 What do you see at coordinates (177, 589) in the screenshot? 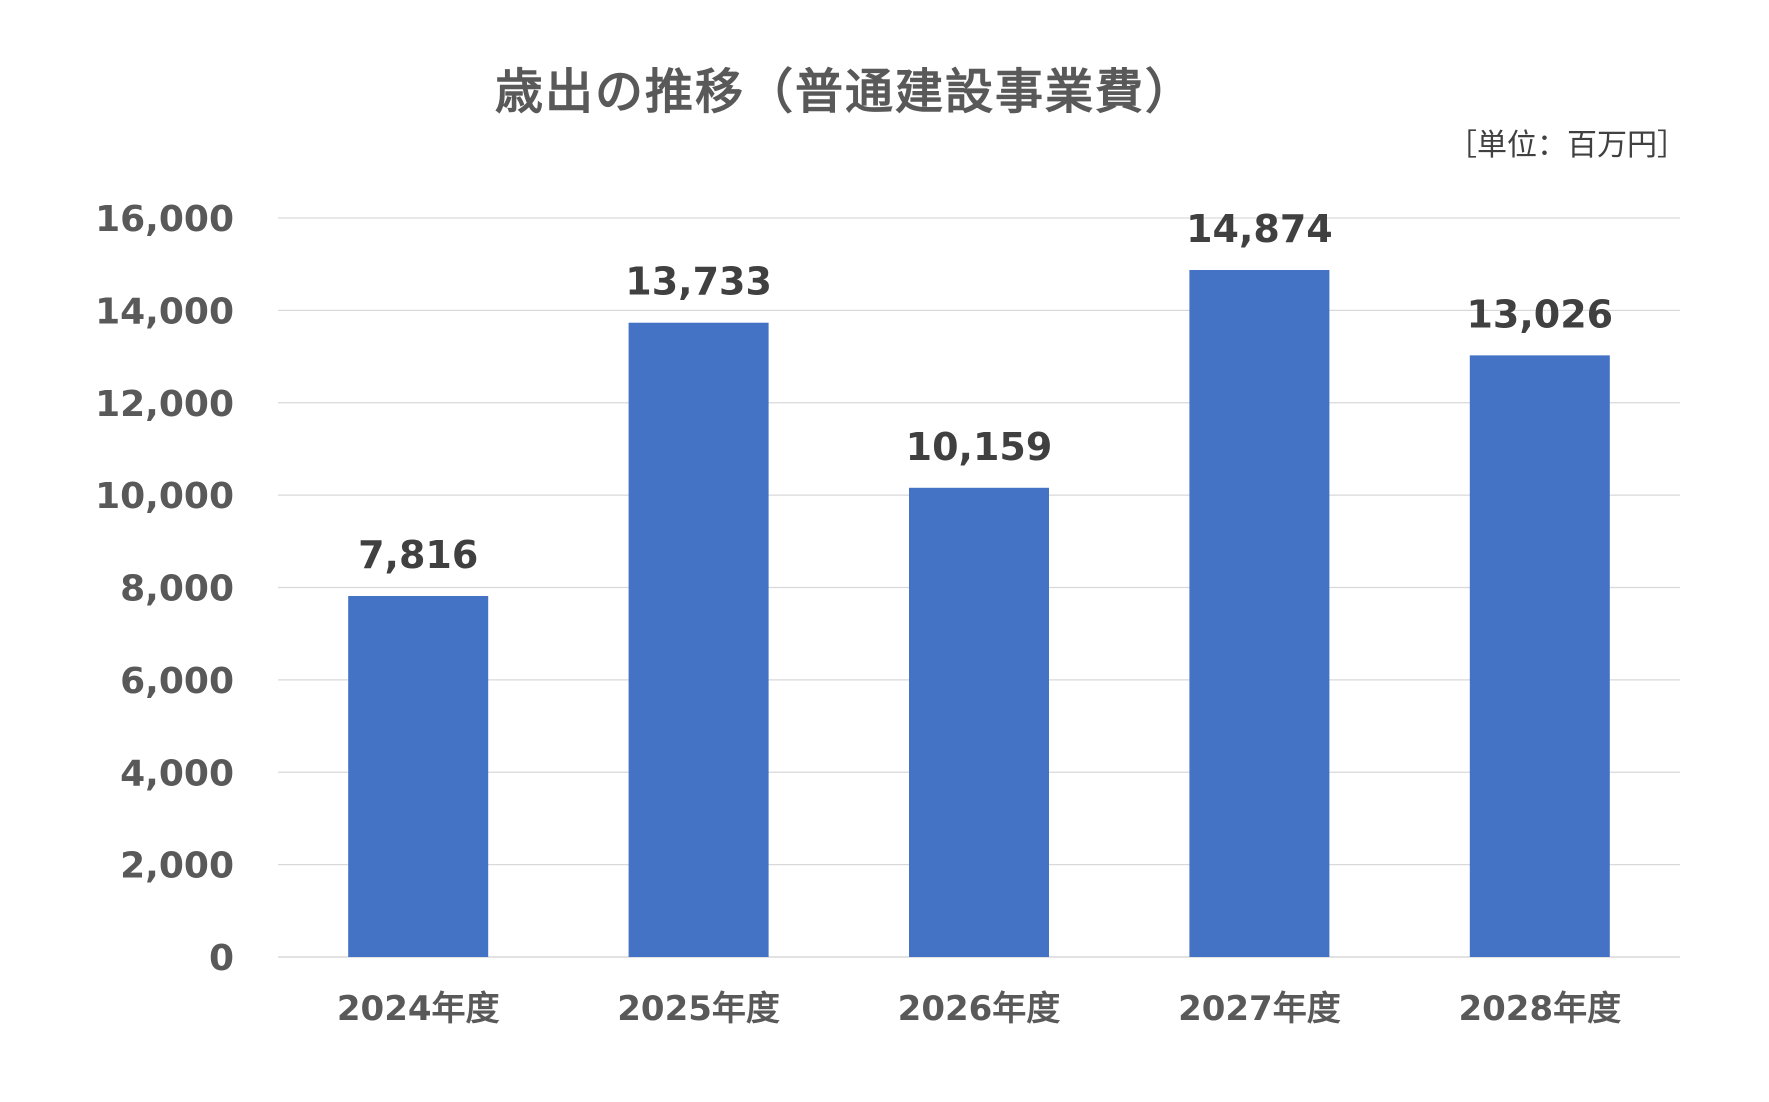
I see `y-tick-label: 8,000` at bounding box center [177, 589].